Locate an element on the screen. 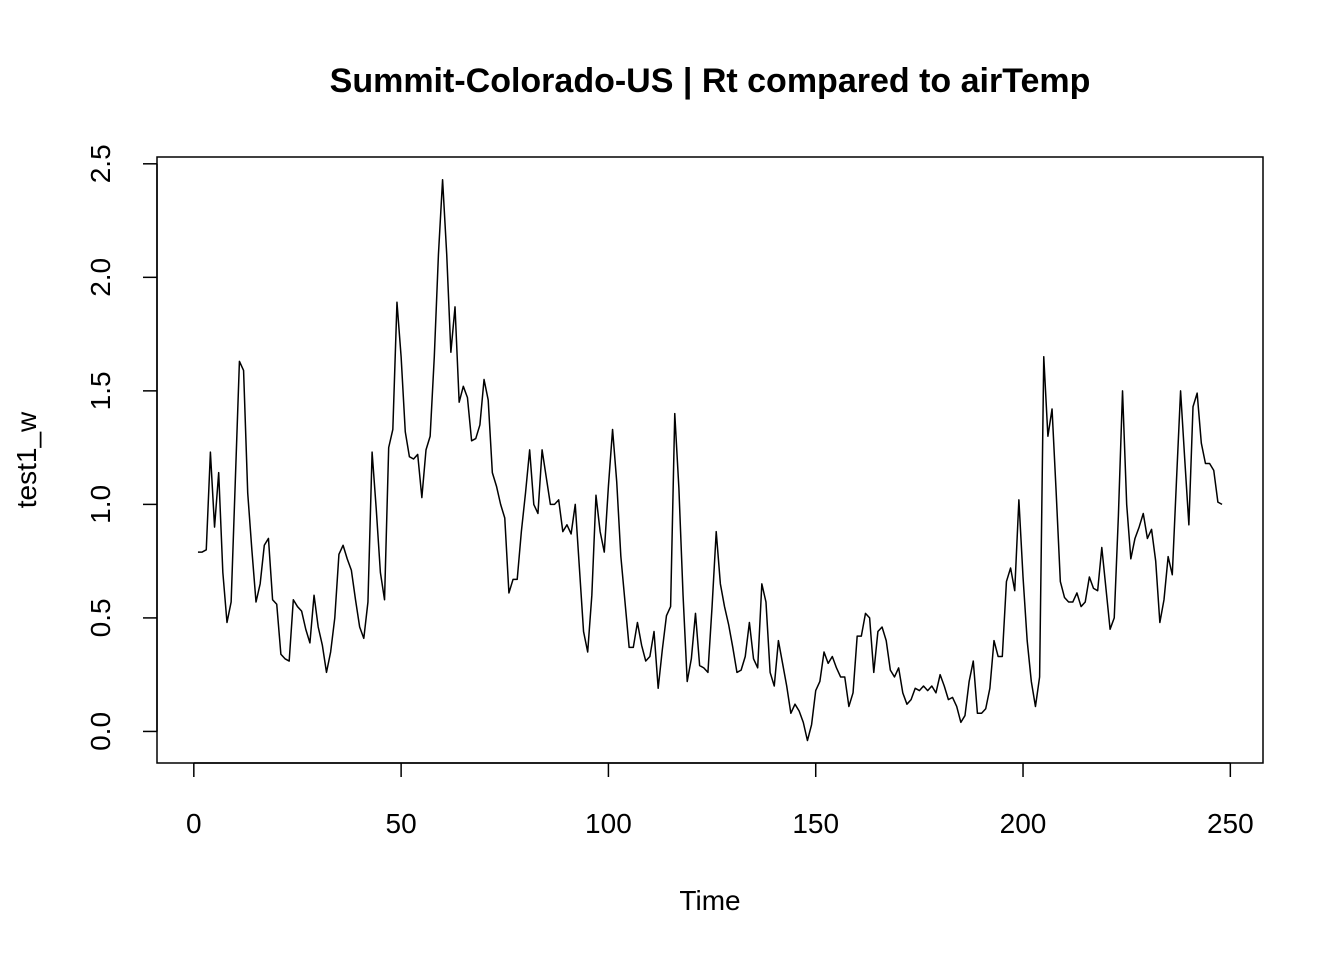  y-tick-label: 1.5 is located at coordinates (100, 390).